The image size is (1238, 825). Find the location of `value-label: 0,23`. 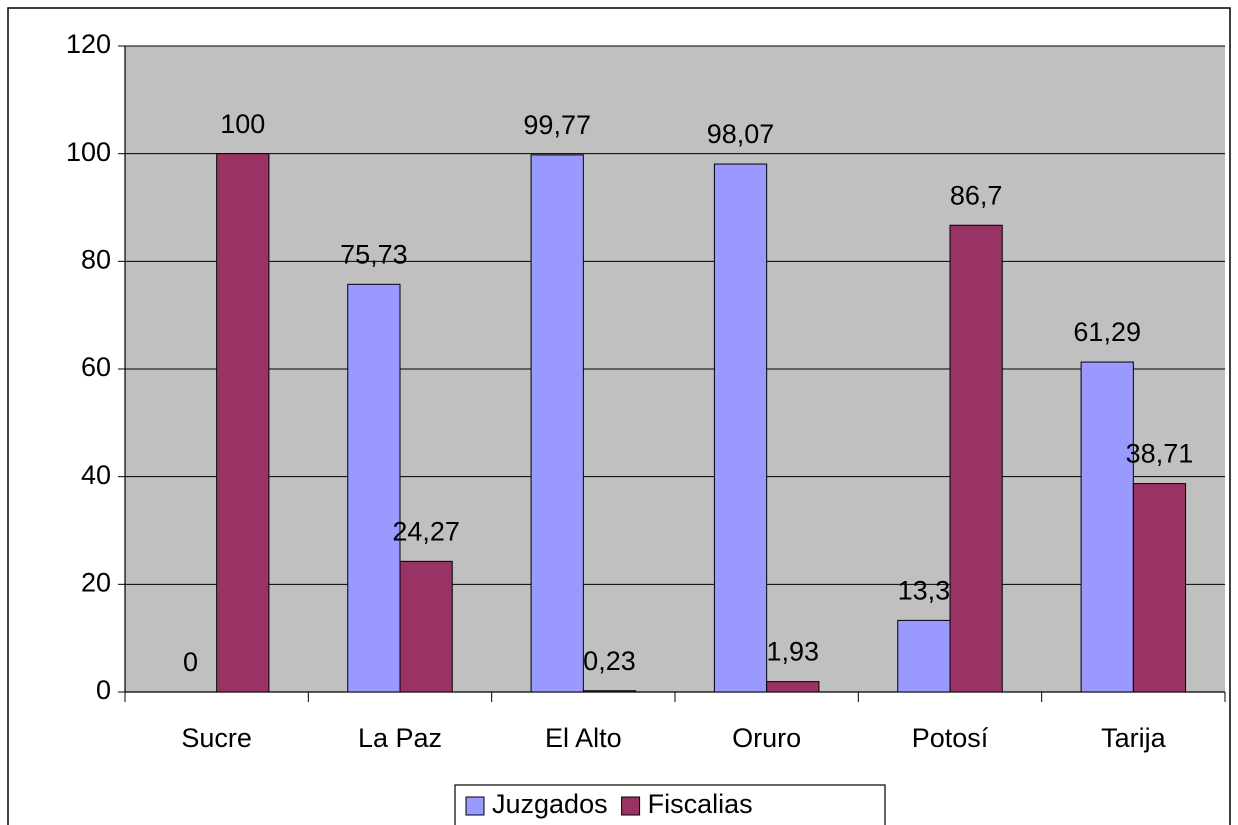

value-label: 0,23 is located at coordinates (609, 661).